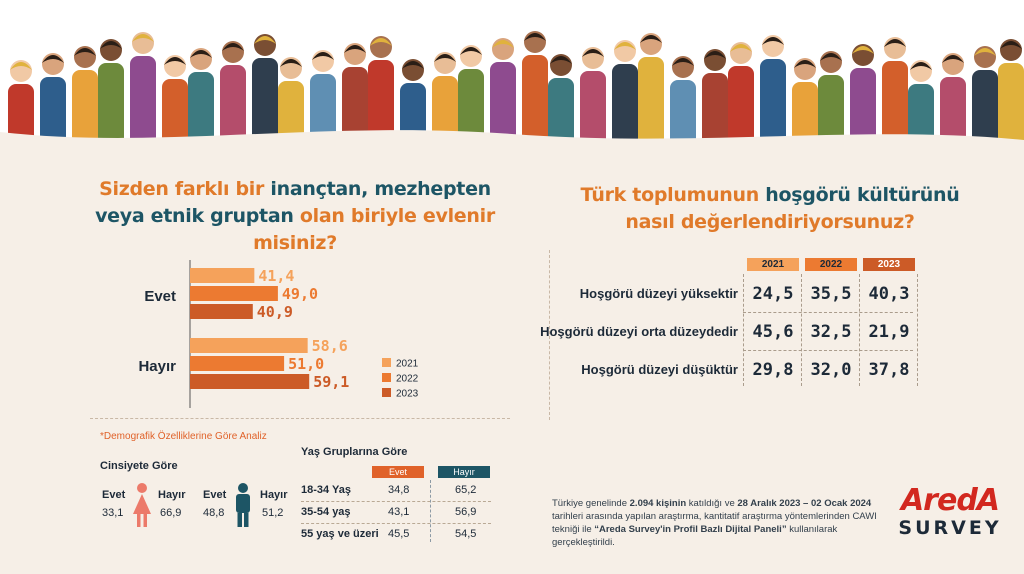 The image size is (1024, 574). Describe the element at coordinates (831, 264) in the screenshot. I see `year-header-2022: 2022` at that location.